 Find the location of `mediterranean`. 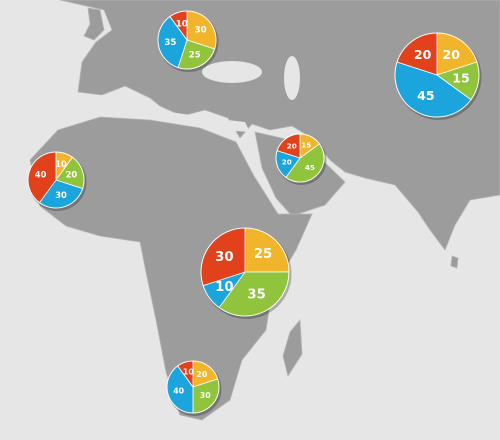

mediterranean is located at coordinates (170, 112).